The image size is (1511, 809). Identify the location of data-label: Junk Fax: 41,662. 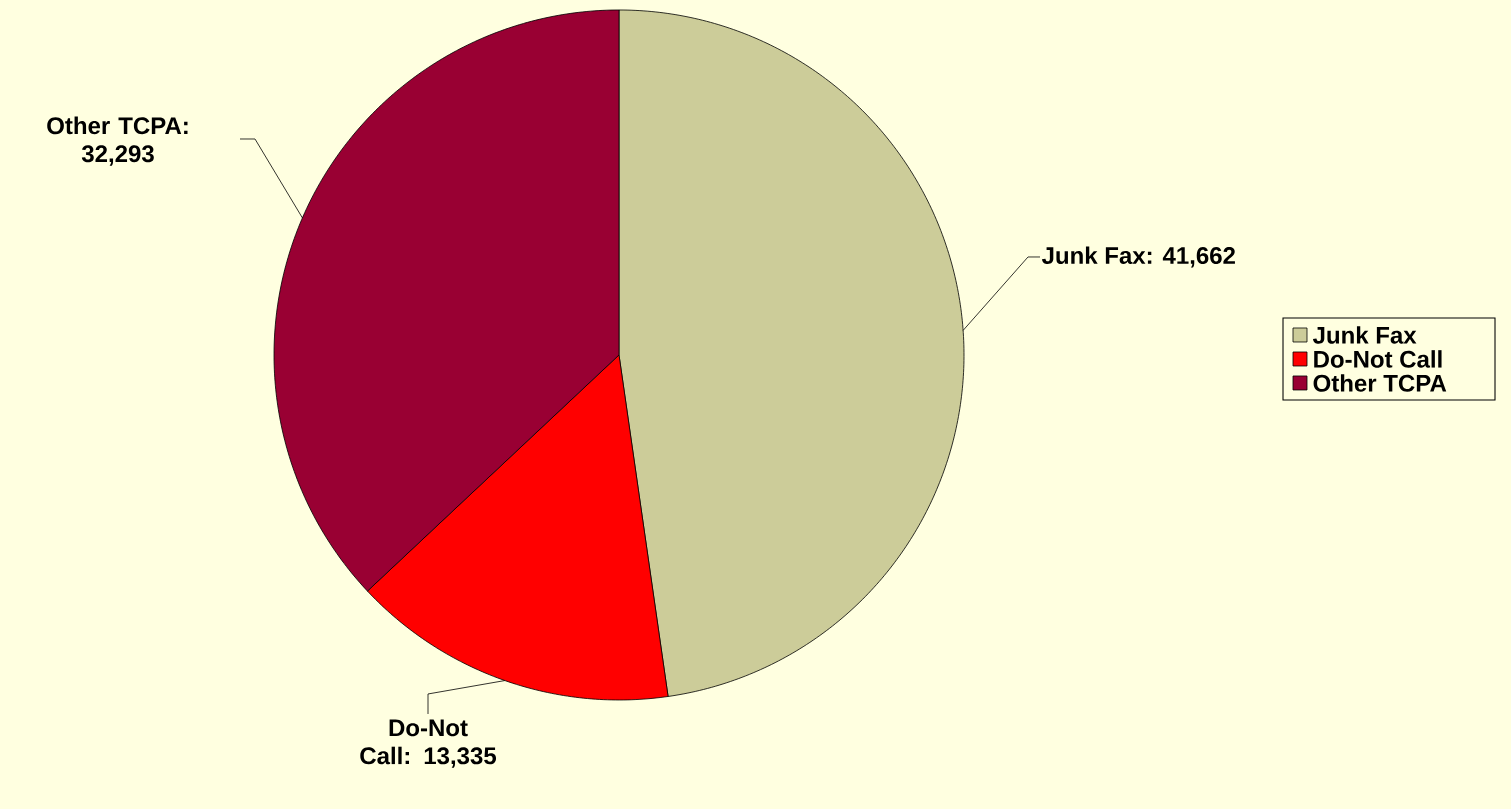
(1138, 257).